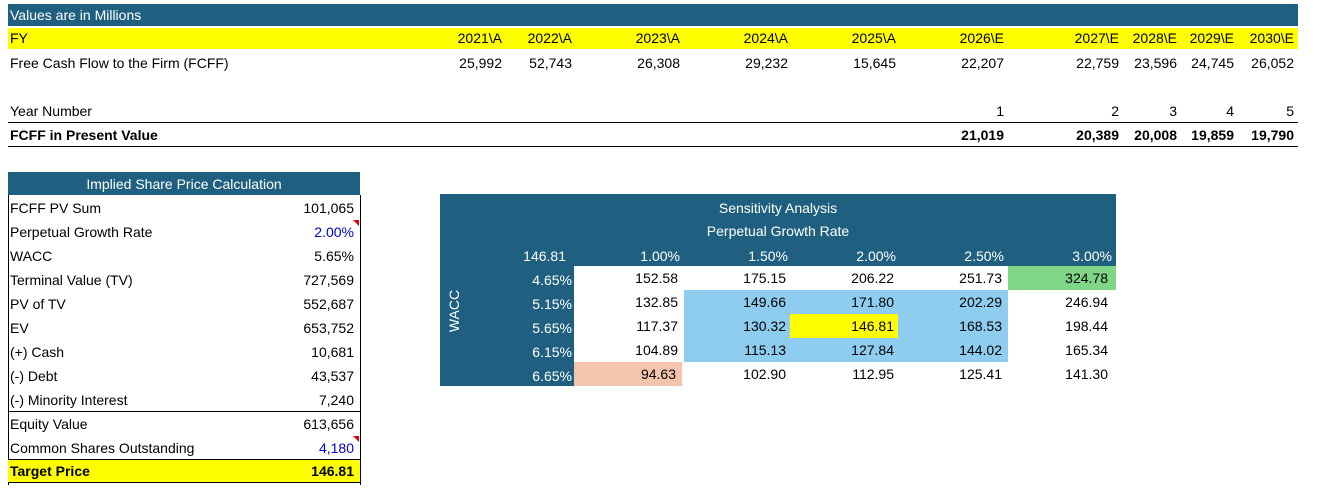 The width and height of the screenshot is (1334, 498). I want to click on fcff-value: 22,759, so click(1097, 63).